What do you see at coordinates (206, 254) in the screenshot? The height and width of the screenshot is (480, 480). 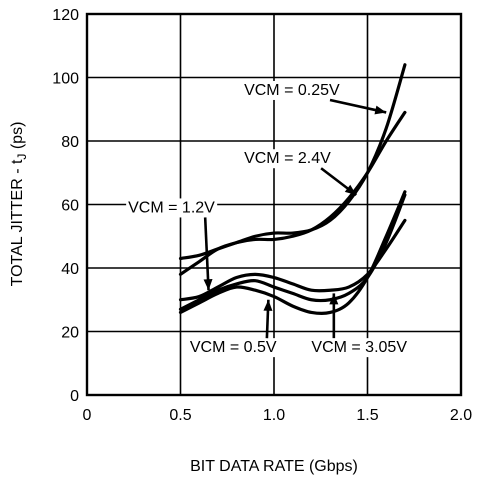 I see `annotation-arrow` at bounding box center [206, 254].